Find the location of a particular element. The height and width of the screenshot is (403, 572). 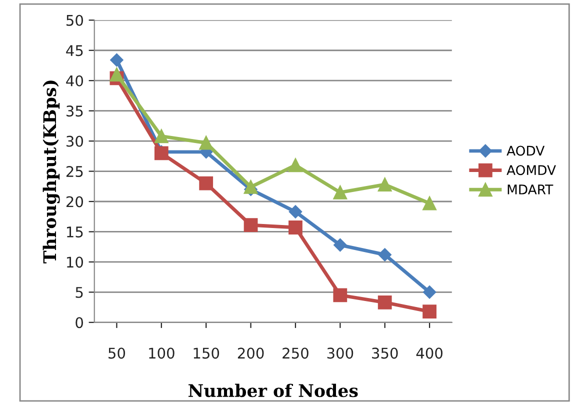

y-tick-label: 10 is located at coordinates (75, 262).